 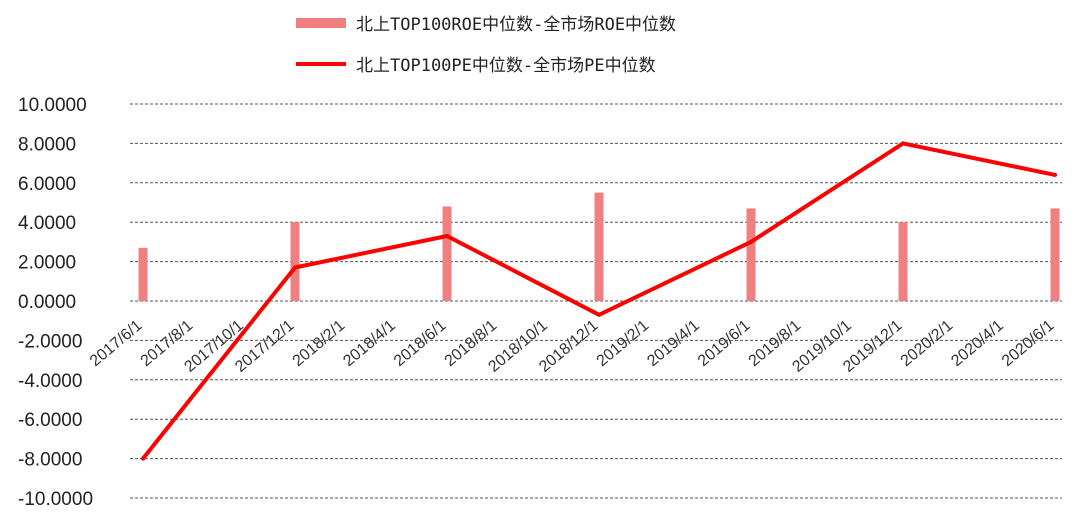 What do you see at coordinates (47, 223) in the screenshot?
I see `y-tick-label: 4.0000` at bounding box center [47, 223].